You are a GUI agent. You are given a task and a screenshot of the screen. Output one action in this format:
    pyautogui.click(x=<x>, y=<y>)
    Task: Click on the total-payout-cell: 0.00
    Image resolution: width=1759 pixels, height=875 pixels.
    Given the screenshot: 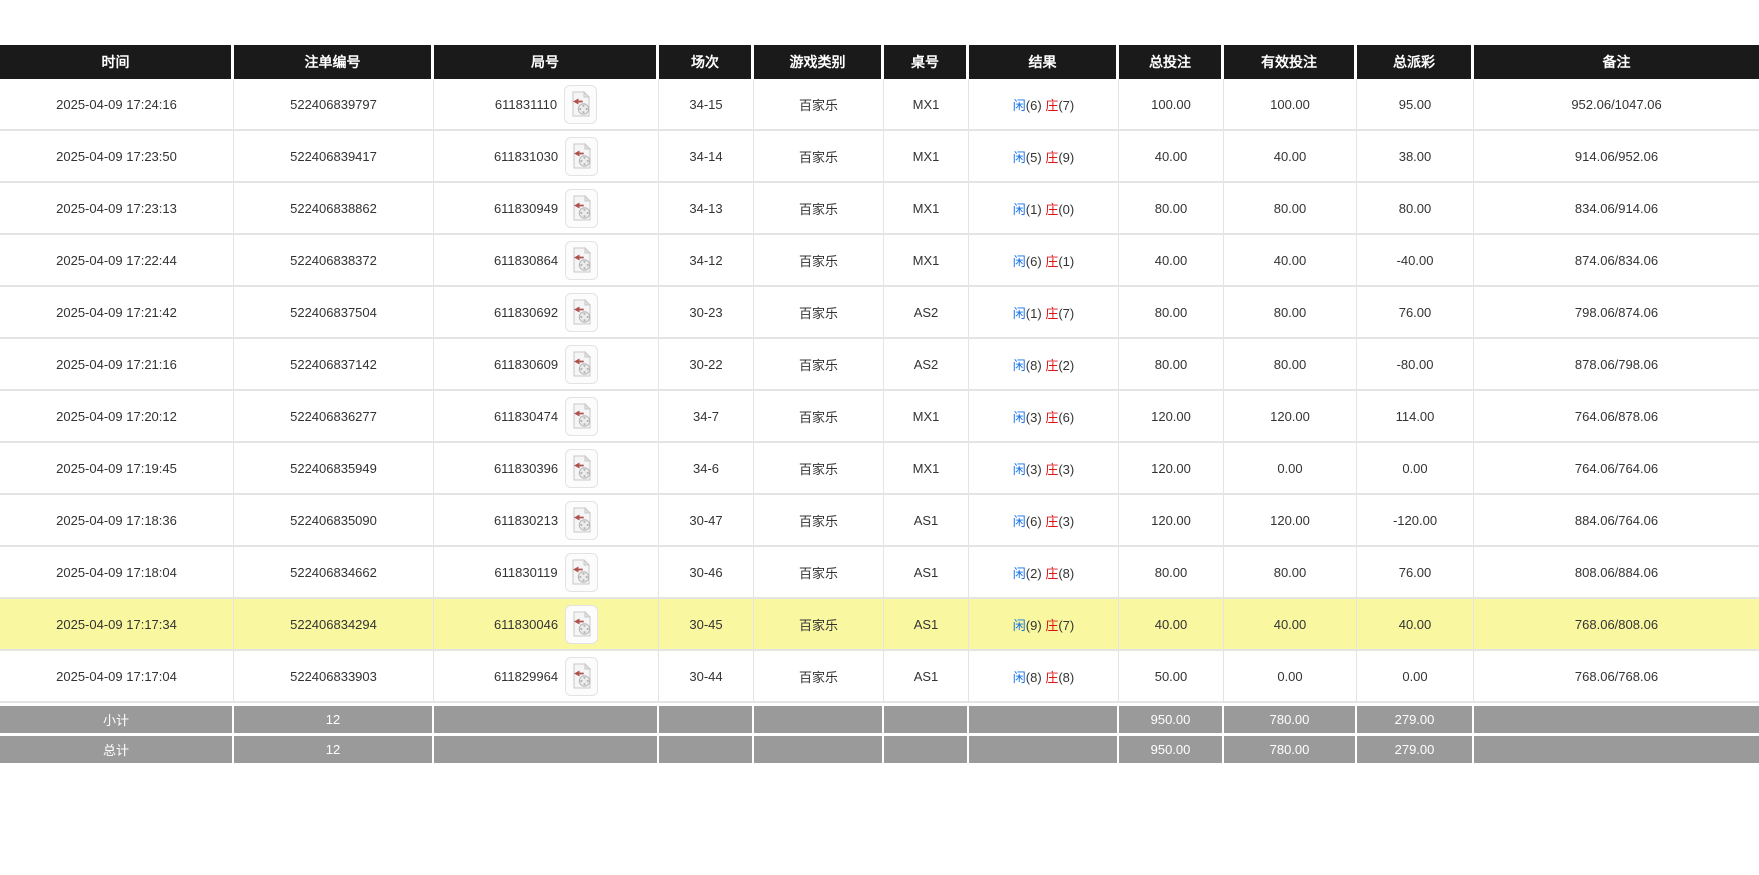 What is the action you would take?
    pyautogui.click(x=1415, y=677)
    